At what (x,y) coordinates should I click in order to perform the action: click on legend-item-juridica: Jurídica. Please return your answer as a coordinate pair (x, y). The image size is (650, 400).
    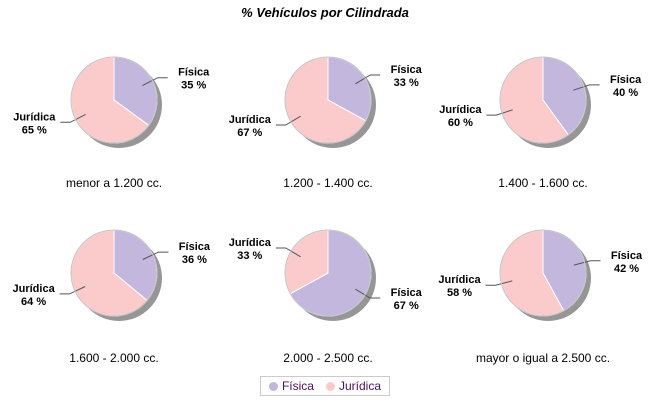
    Looking at the image, I should click on (353, 386).